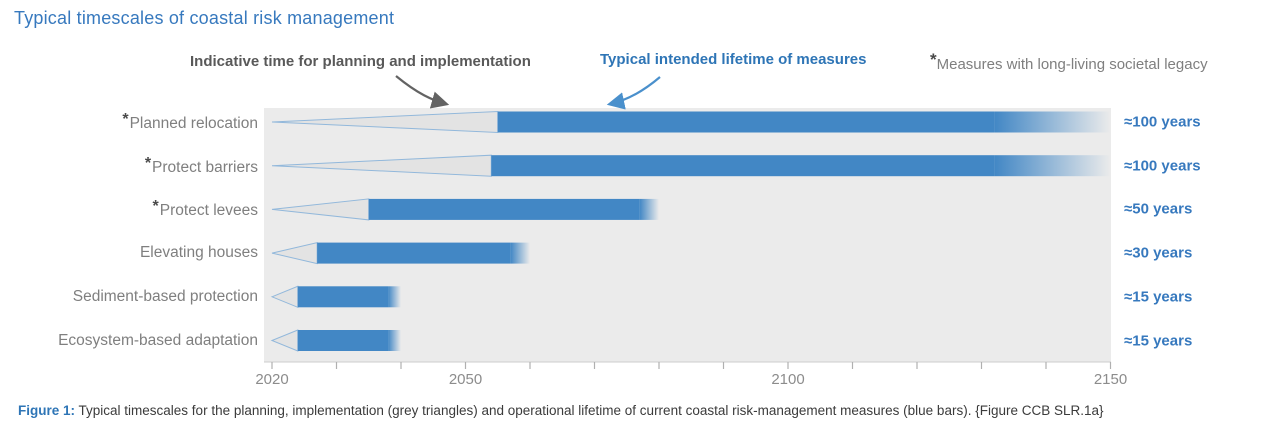 This screenshot has width=1287, height=440. What do you see at coordinates (1110, 379) in the screenshot?
I see `x-tick-label-2150: 2150` at bounding box center [1110, 379].